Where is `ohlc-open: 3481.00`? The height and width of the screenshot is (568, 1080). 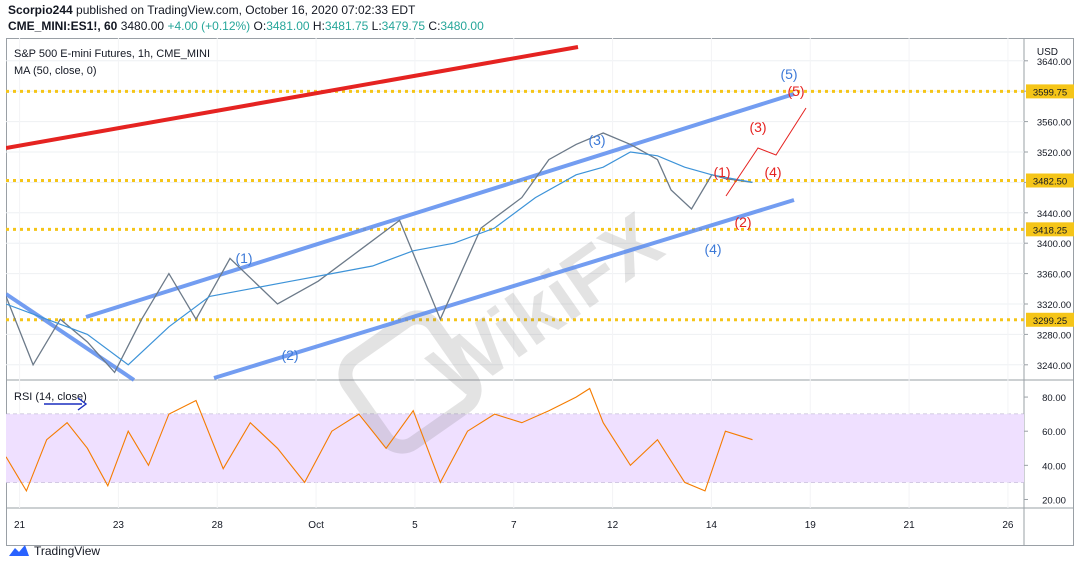 ohlc-open: 3481.00 is located at coordinates (288, 26).